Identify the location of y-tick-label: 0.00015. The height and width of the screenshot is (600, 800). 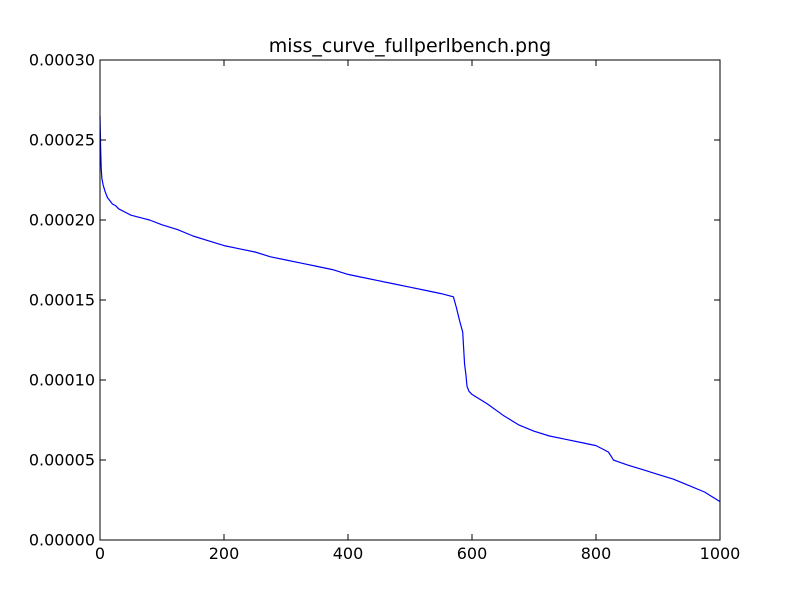
(62, 300).